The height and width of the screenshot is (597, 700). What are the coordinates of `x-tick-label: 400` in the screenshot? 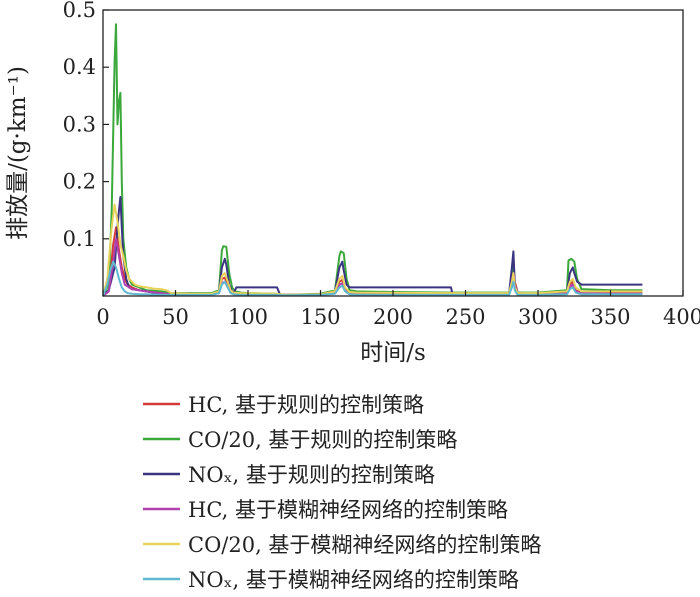 It's located at (681, 317).